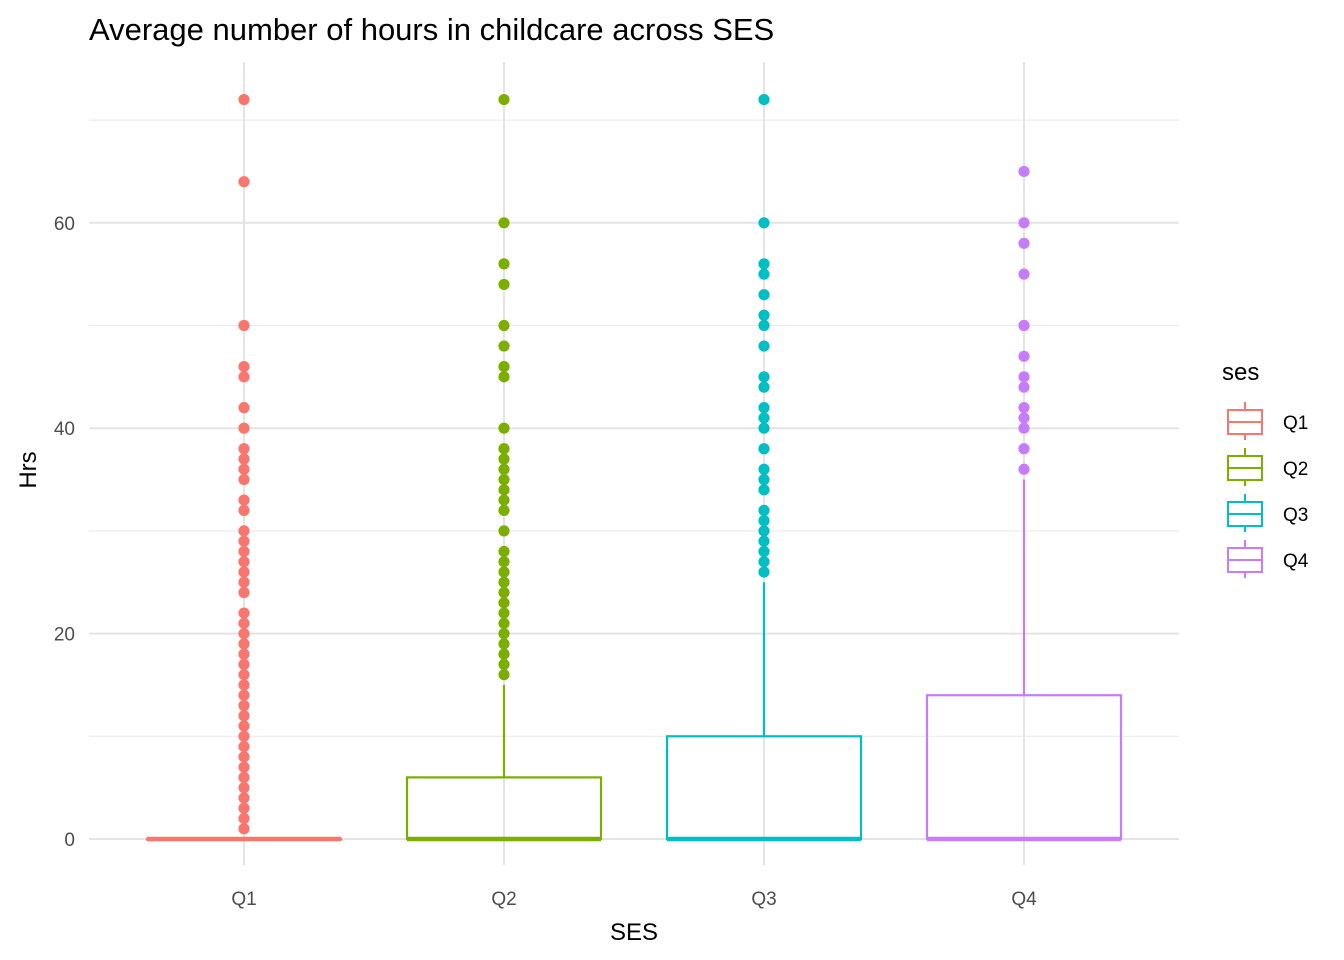 The height and width of the screenshot is (960, 1344). What do you see at coordinates (1295, 515) in the screenshot?
I see `legend-label: Q3` at bounding box center [1295, 515].